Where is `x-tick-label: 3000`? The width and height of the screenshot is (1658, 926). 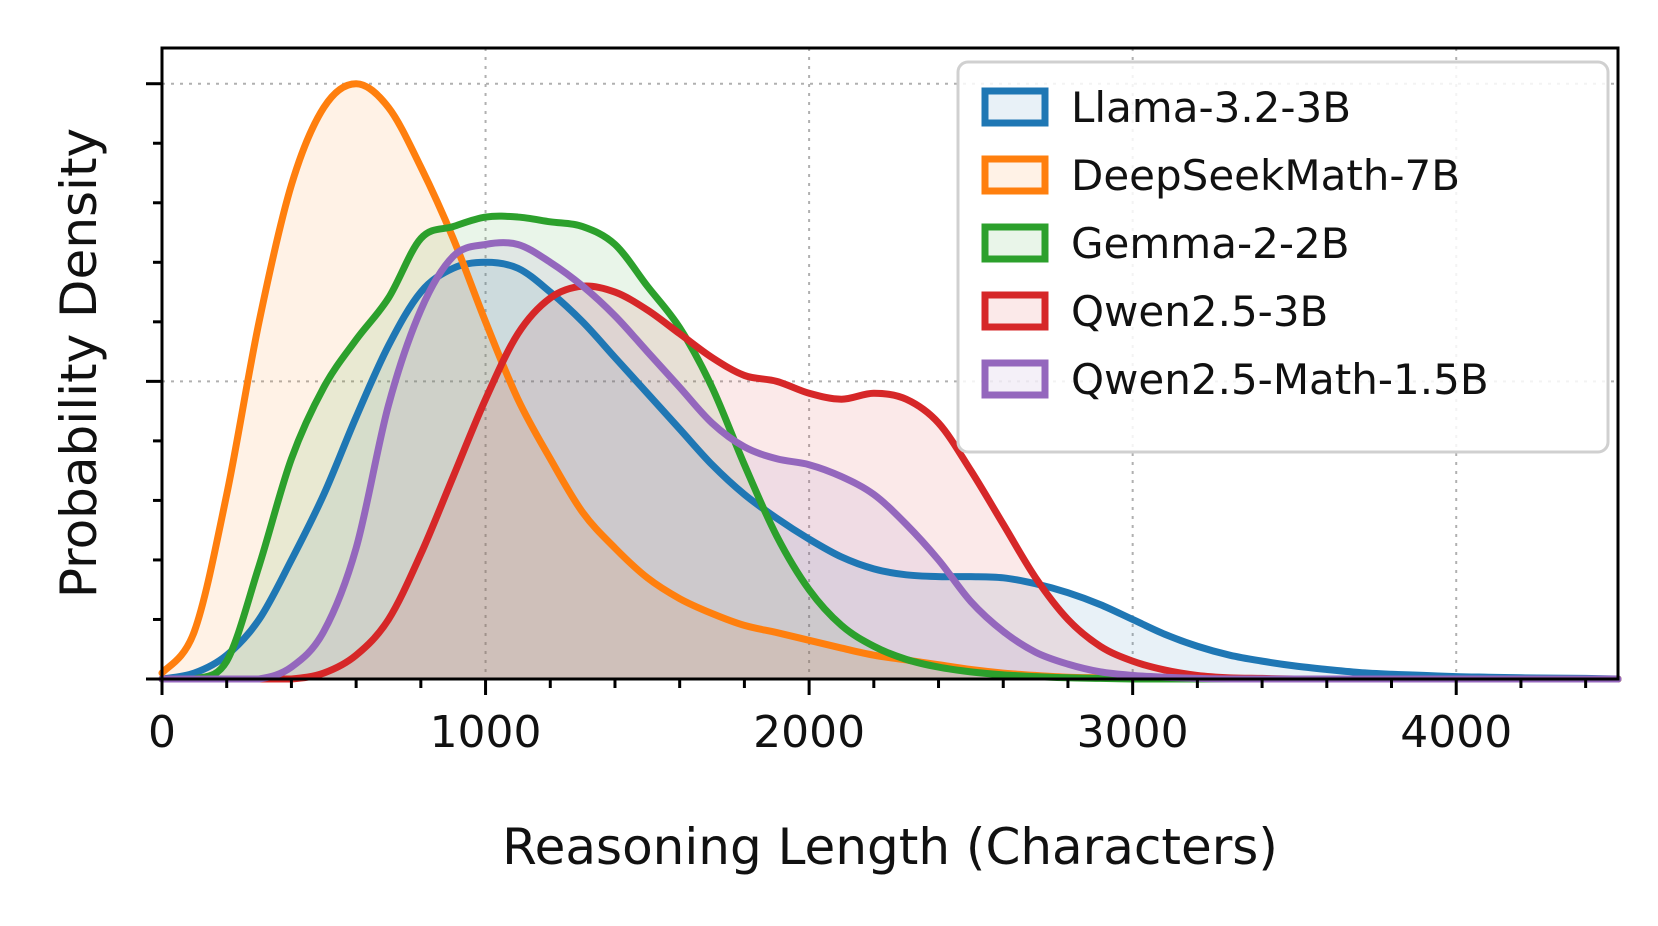
x-tick-label: 3000 is located at coordinates (1133, 732).